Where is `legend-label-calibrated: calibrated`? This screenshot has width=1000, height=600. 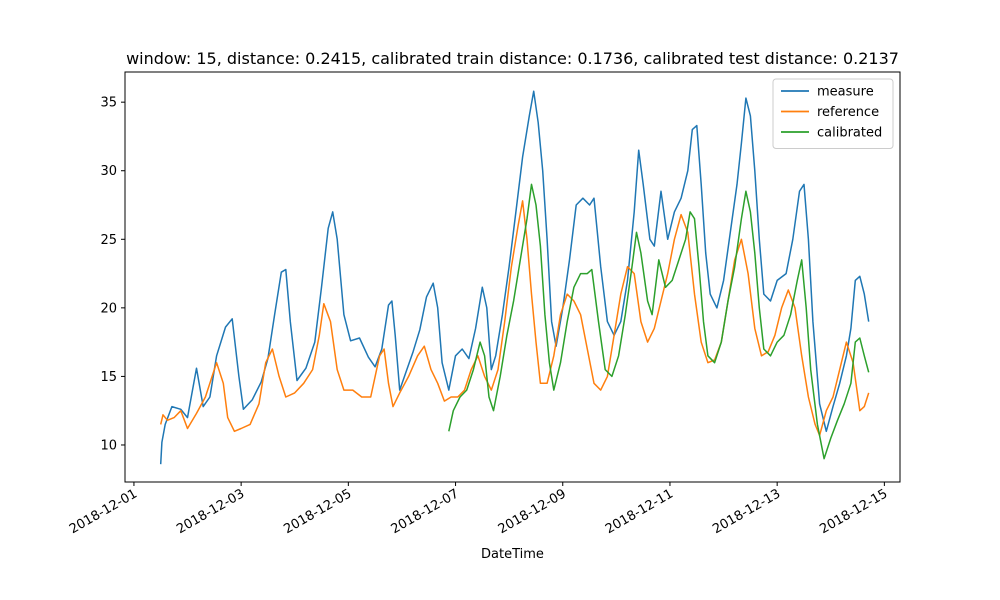
legend-label-calibrated: calibrated is located at coordinates (849, 133).